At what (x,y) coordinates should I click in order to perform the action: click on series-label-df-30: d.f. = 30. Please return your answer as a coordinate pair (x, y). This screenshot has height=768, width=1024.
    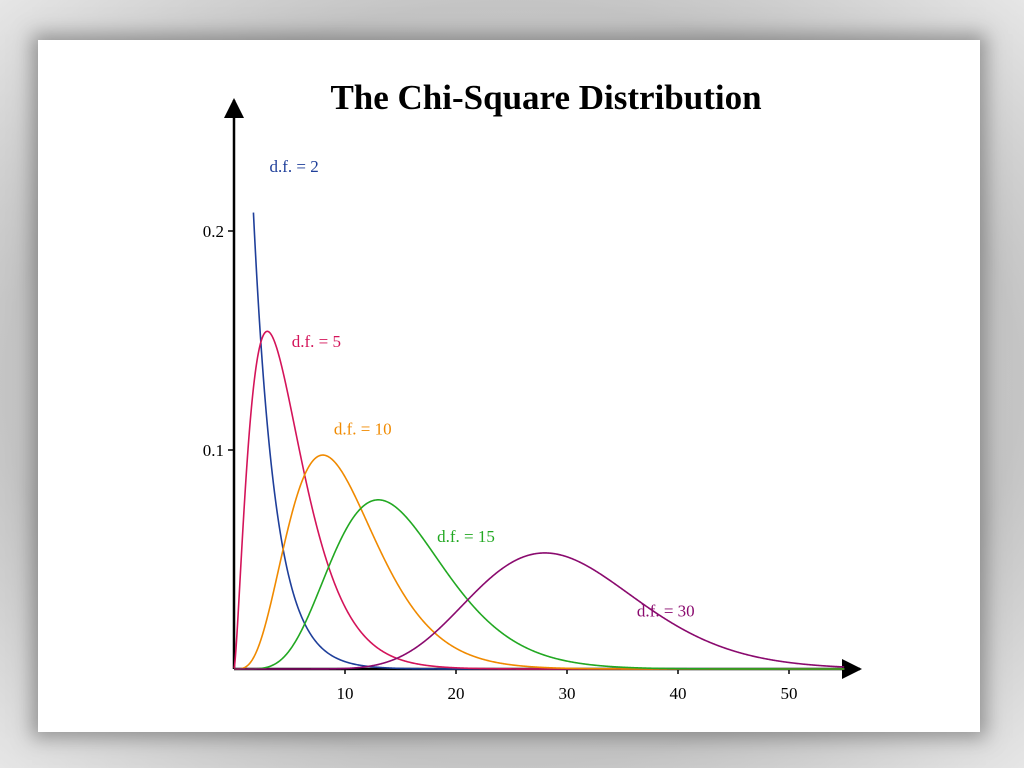
    Looking at the image, I should click on (666, 610).